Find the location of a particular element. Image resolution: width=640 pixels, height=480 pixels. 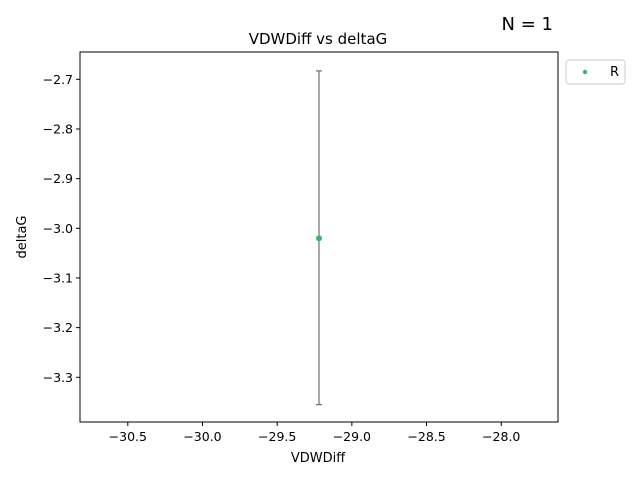

x-tick-label: −29.0 is located at coordinates (352, 436).